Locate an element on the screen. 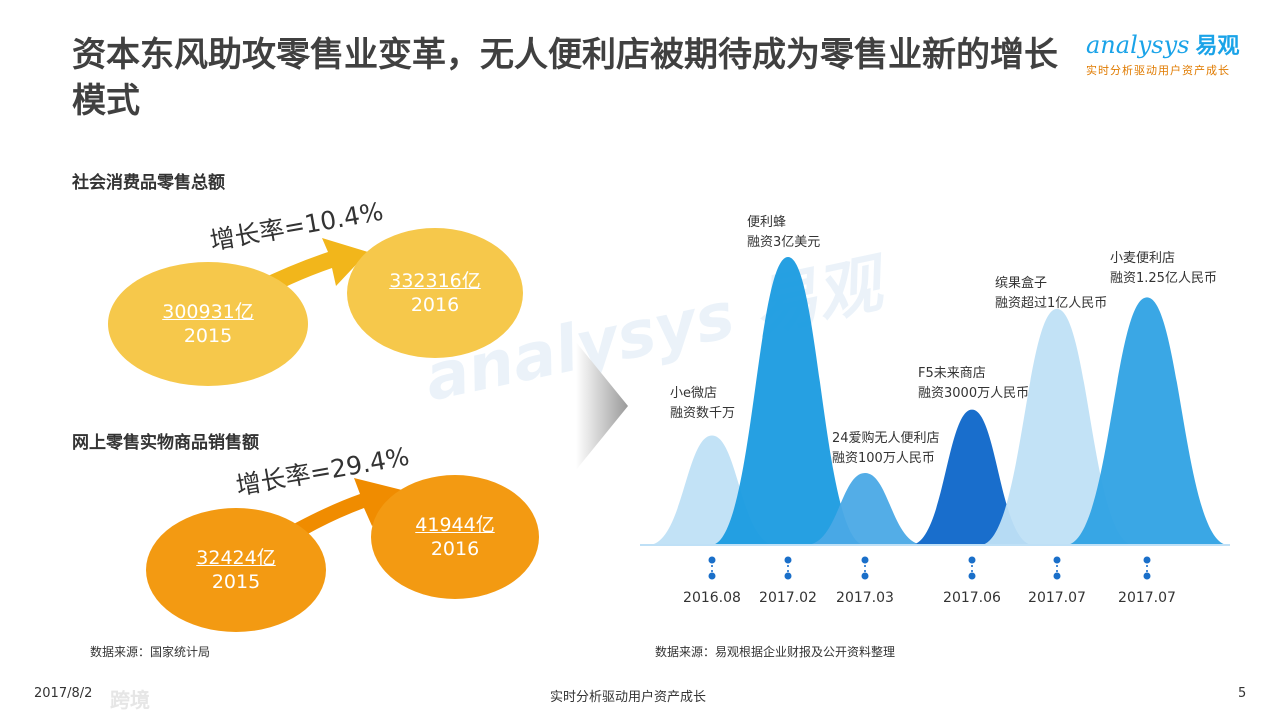 The width and height of the screenshot is (1280, 720). date-label: 2017.03 is located at coordinates (865, 598).